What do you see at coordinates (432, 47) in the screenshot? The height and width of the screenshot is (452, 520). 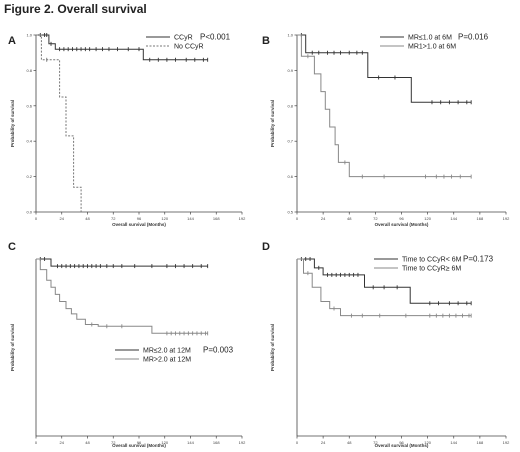 I see `panel-b-legend-label-2: MR1>1.0 at 6M` at bounding box center [432, 47].